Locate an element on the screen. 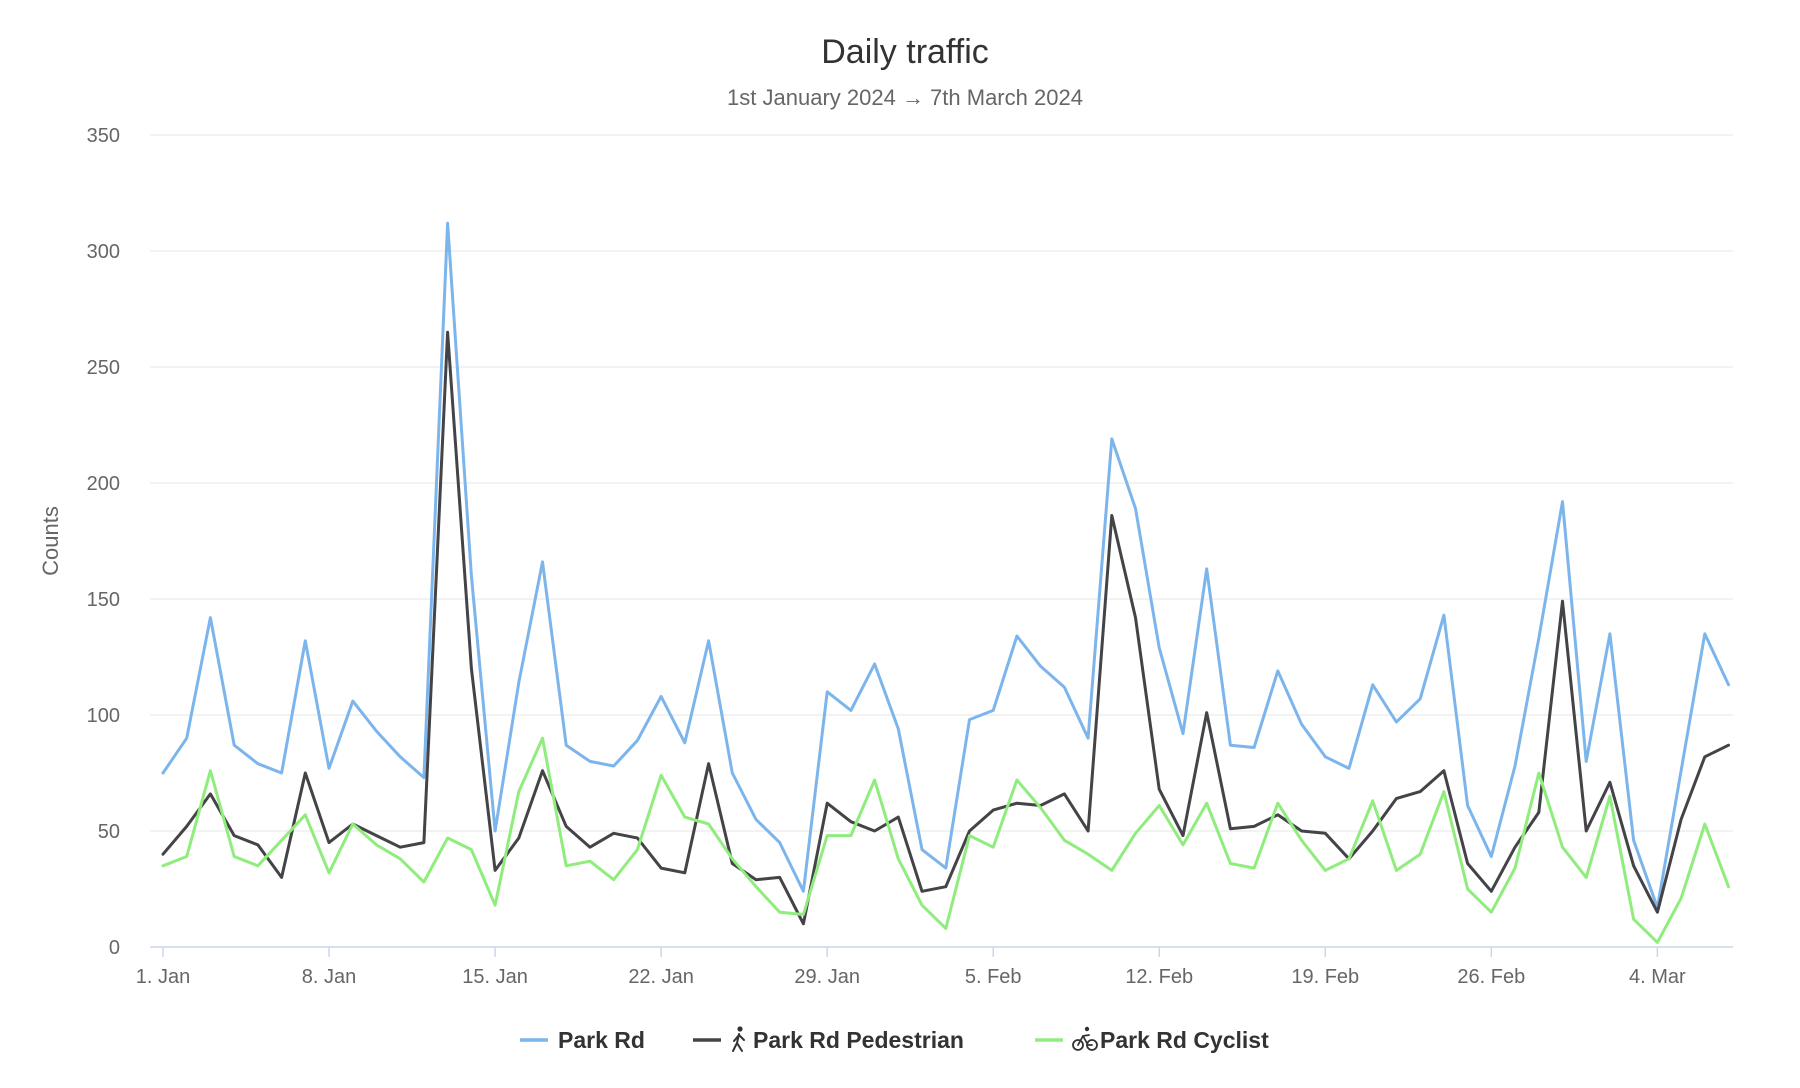 The height and width of the screenshot is (1088, 1800). legend-label: Park Rd is located at coordinates (601, 1040).